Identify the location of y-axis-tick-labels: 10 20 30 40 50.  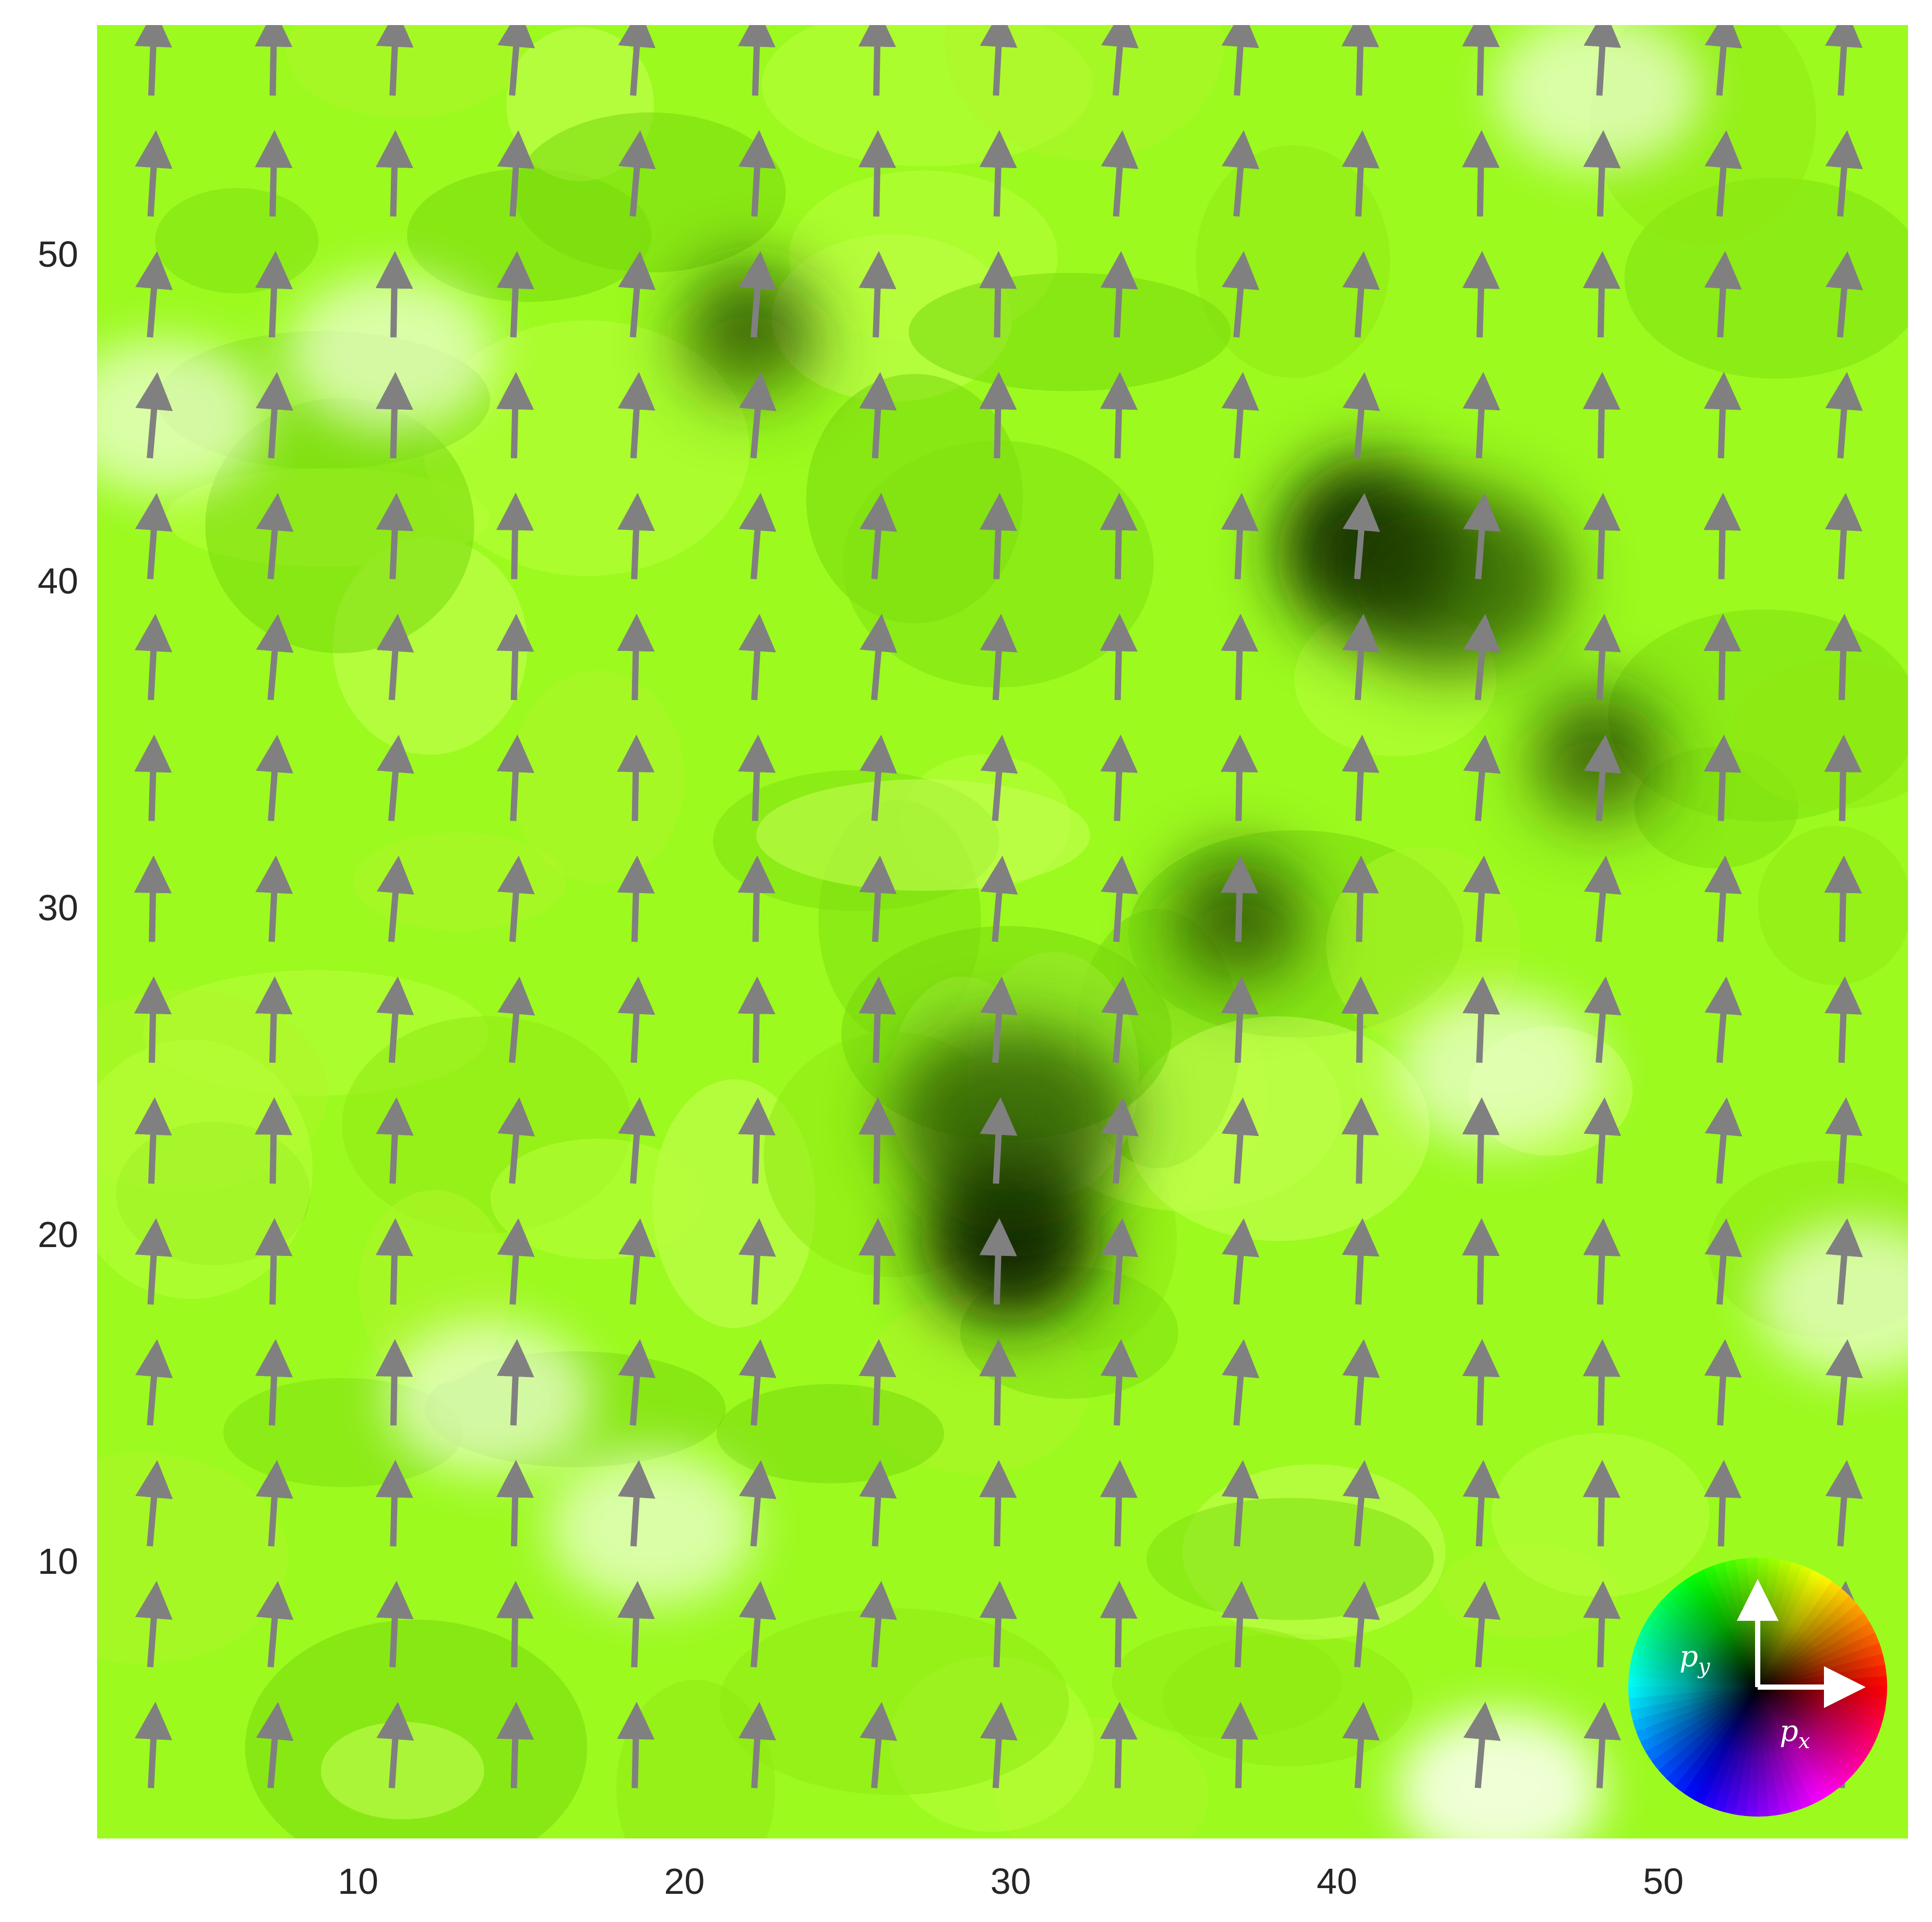
(58, 908).